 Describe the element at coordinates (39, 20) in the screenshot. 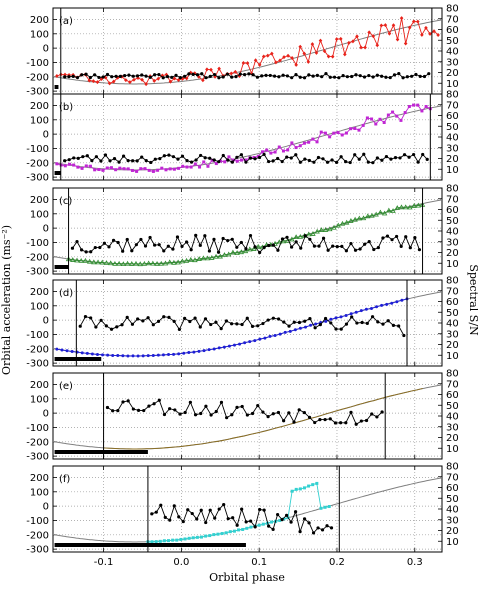

I see `y-left-tick-label: 200` at that location.